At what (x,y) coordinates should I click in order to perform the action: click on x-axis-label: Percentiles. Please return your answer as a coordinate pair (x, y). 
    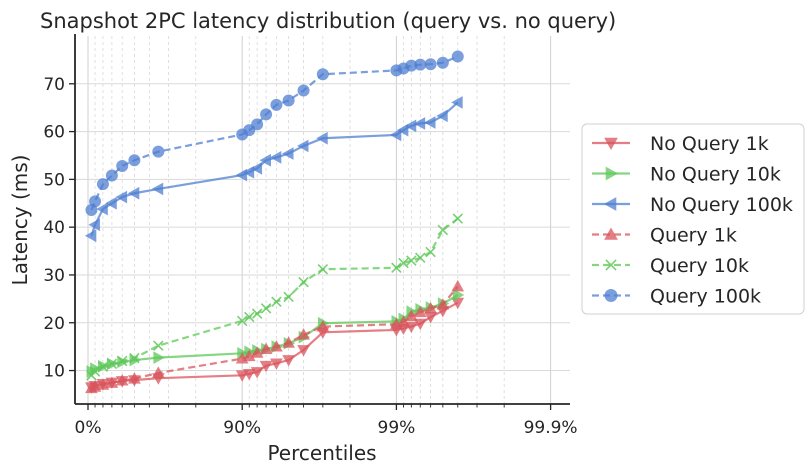
    Looking at the image, I should click on (321, 453).